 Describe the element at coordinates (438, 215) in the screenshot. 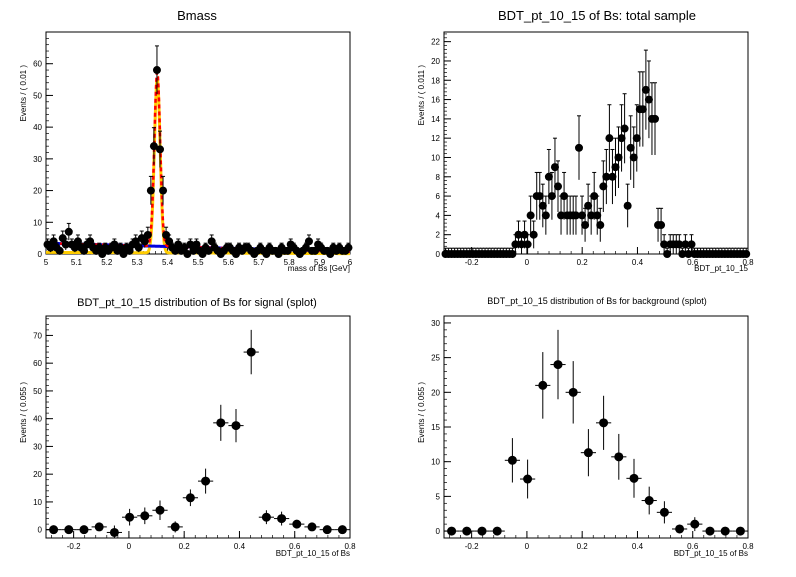

I see `y-tick-label: 4` at that location.